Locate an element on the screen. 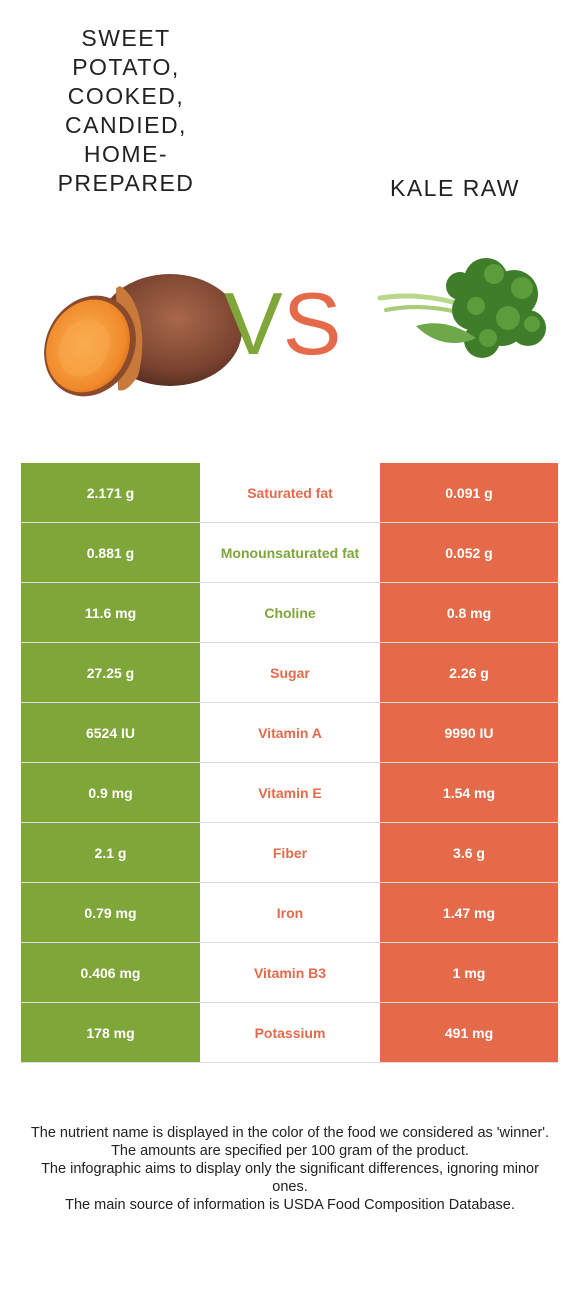 The width and height of the screenshot is (580, 1294). table-row: 2.171 g Saturated fat 0.091 g is located at coordinates (289, 493).